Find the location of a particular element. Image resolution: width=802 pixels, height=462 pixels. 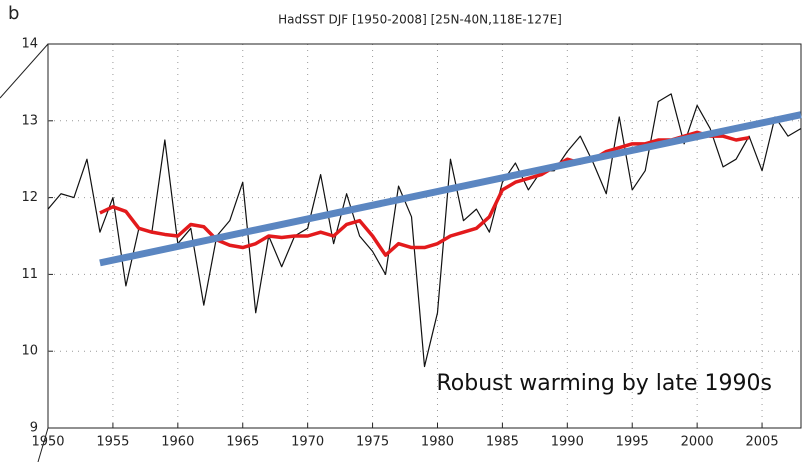

x-tick-label: 1950 is located at coordinates (47, 442).